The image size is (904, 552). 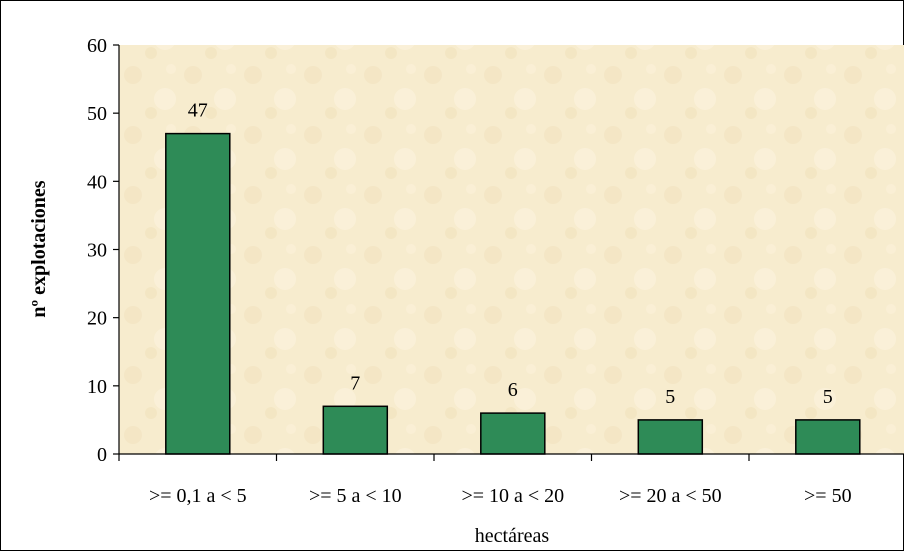 I want to click on data-label-5: 5, so click(x=828, y=397).